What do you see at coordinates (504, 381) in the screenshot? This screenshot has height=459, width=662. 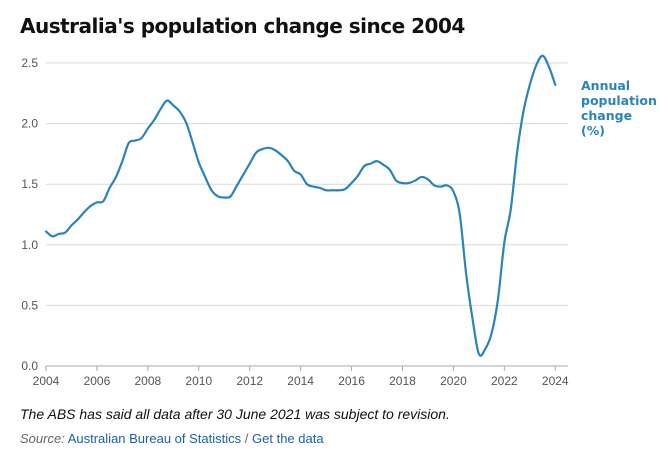 I see `x-tick-label: 2022` at bounding box center [504, 381].